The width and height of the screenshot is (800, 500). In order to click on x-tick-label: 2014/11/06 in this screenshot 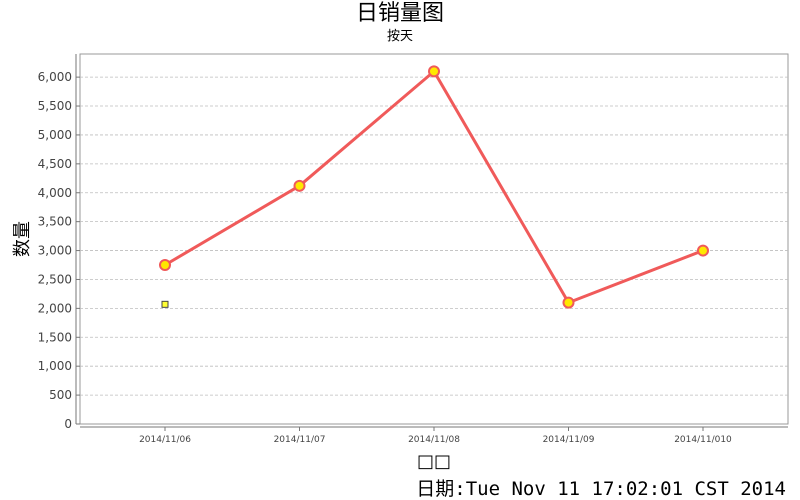, I will do `click(165, 440)`.